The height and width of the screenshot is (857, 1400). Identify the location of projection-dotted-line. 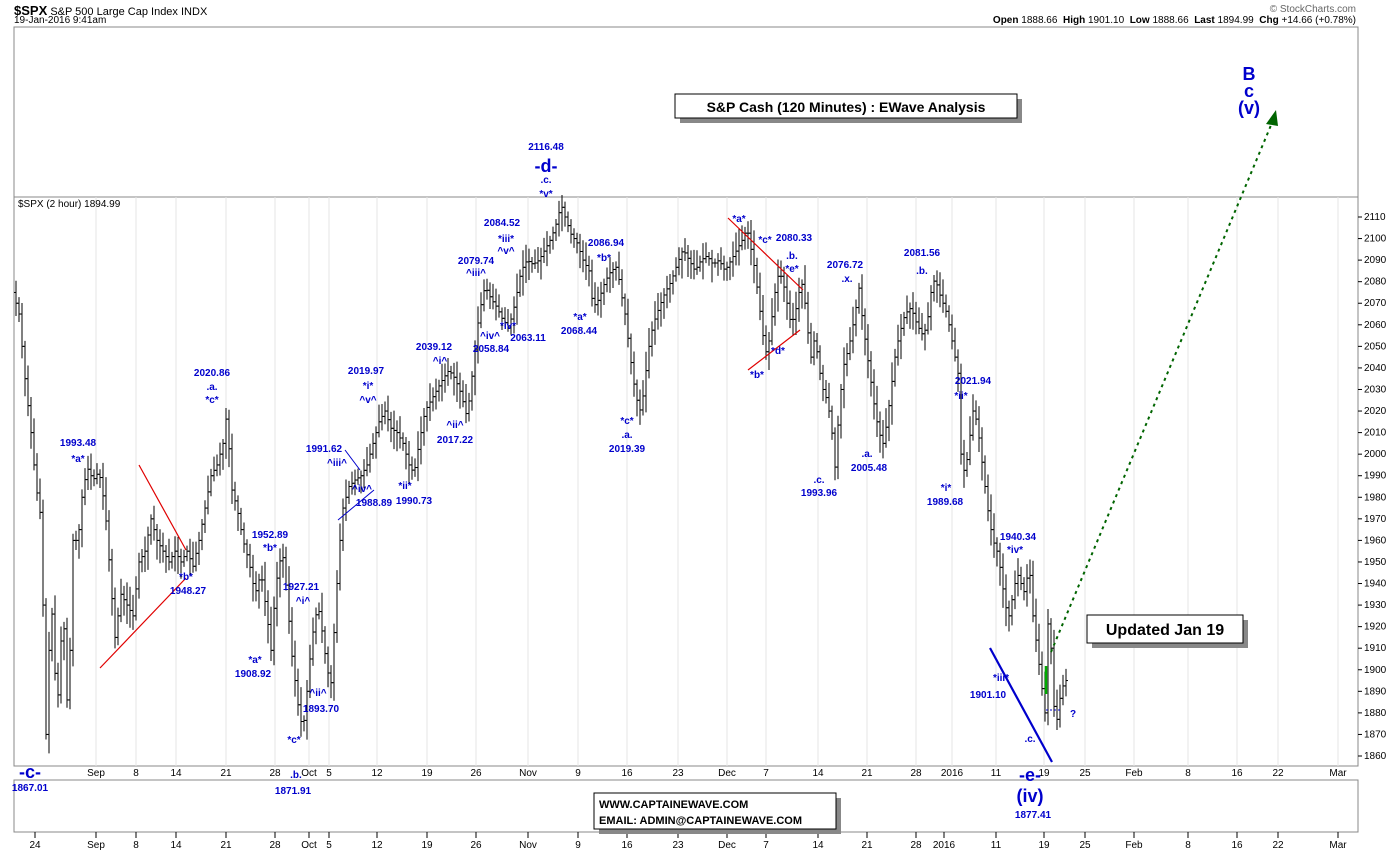
(1162, 385).